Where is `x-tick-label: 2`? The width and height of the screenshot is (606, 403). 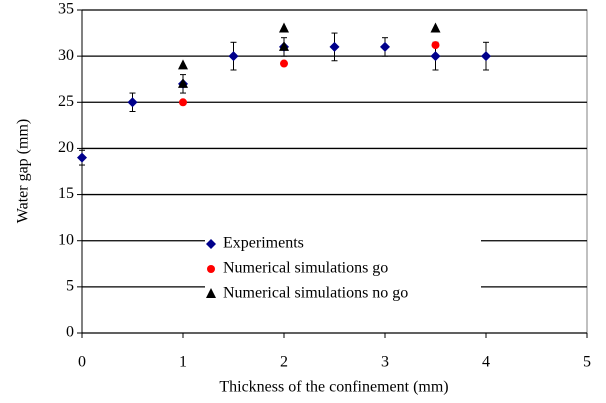 x-tick-label: 2 is located at coordinates (284, 362).